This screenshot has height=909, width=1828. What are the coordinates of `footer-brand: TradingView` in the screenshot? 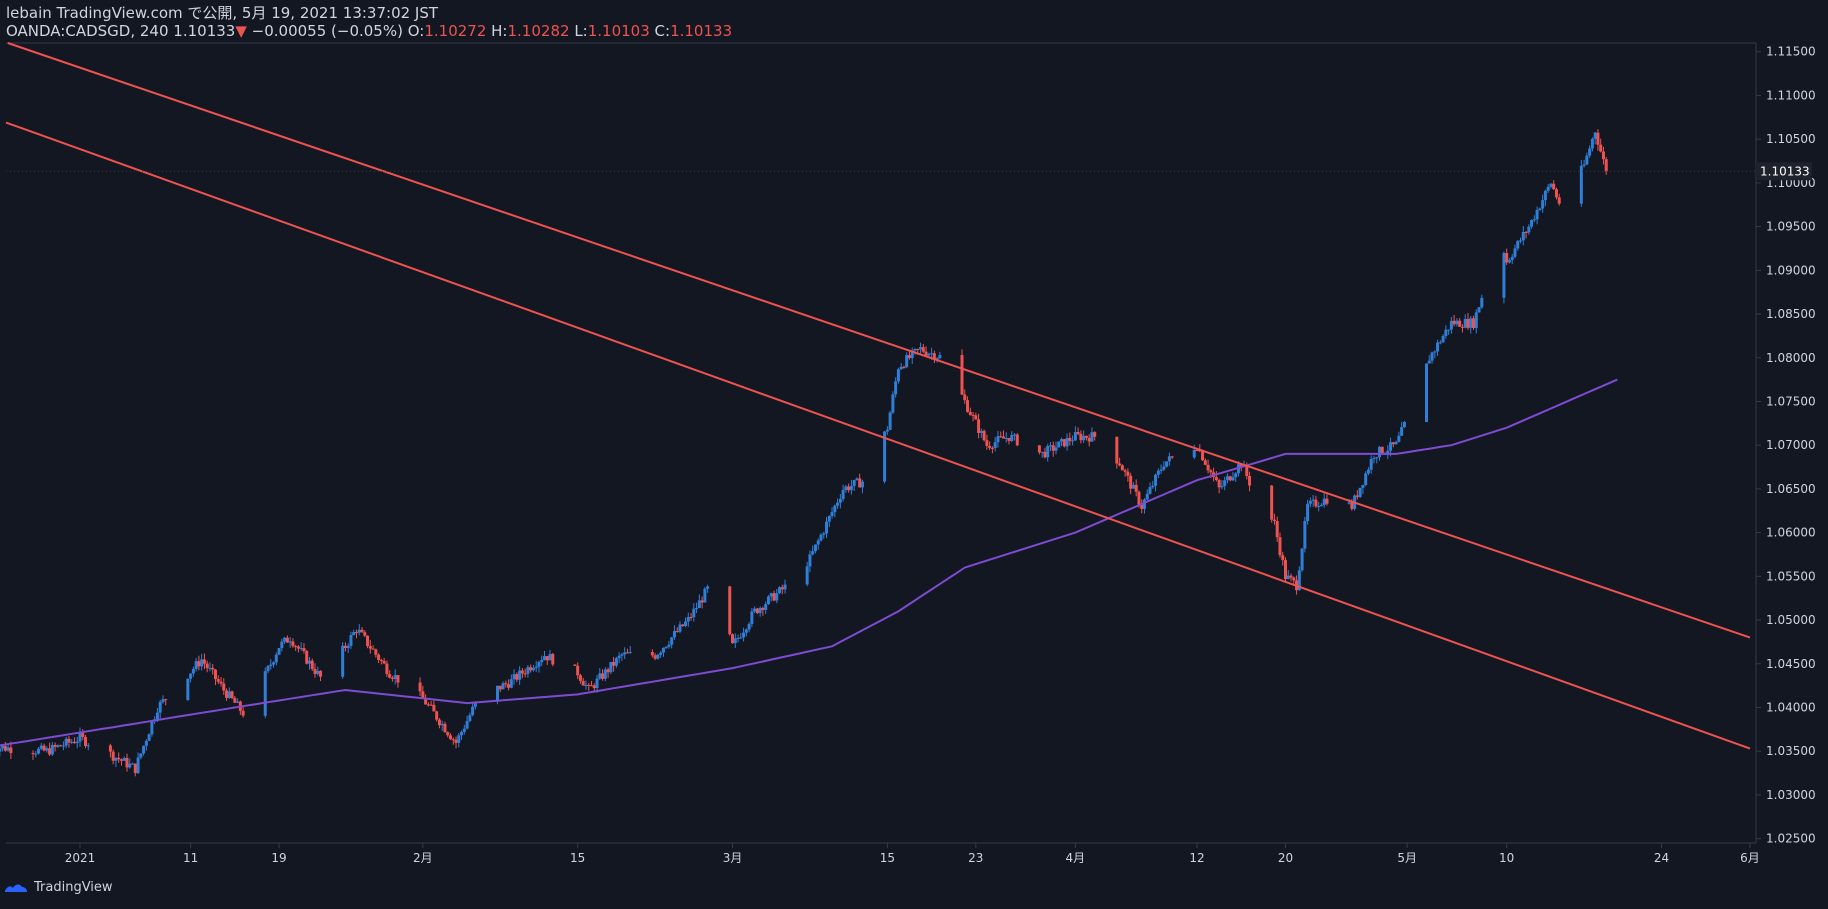 It's located at (58, 887).